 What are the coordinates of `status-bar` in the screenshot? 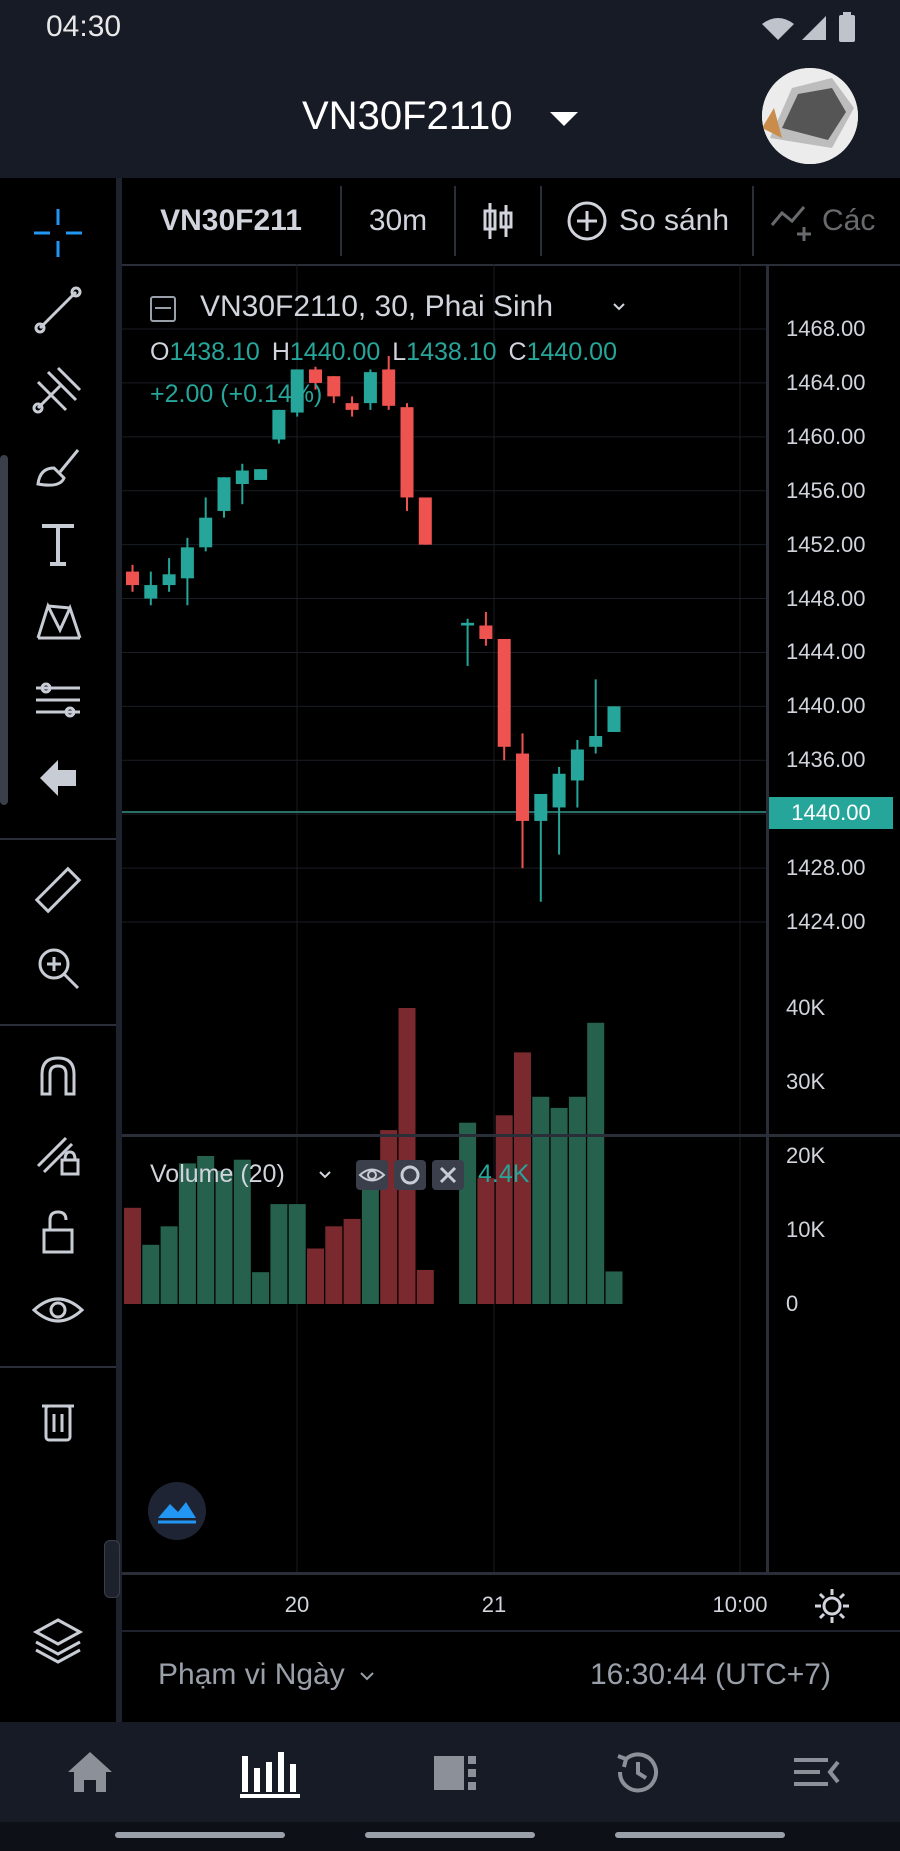 It's located at (450, 30).